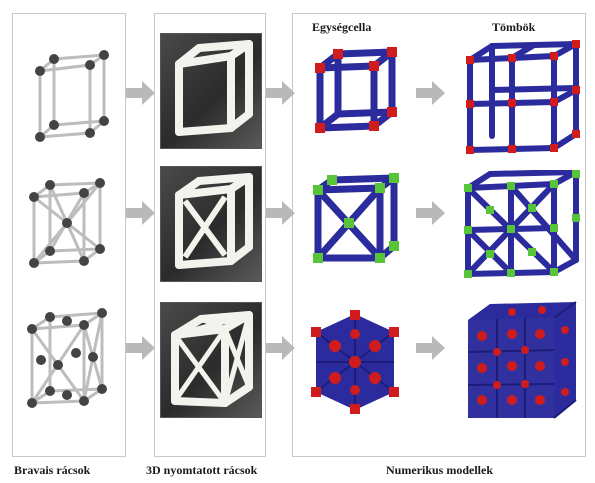 The height and width of the screenshot is (483, 595). I want to click on printed-caption: 3D nyomtatott rácsok, so click(202, 470).